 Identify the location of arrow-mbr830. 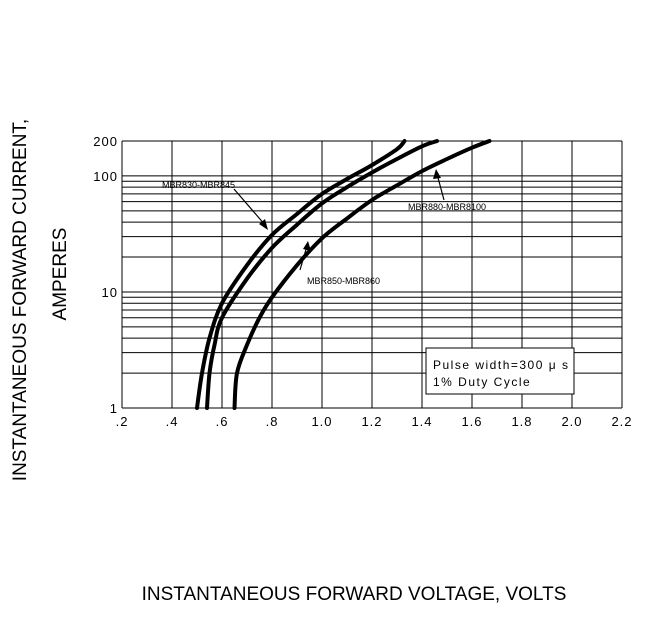
(250, 207).